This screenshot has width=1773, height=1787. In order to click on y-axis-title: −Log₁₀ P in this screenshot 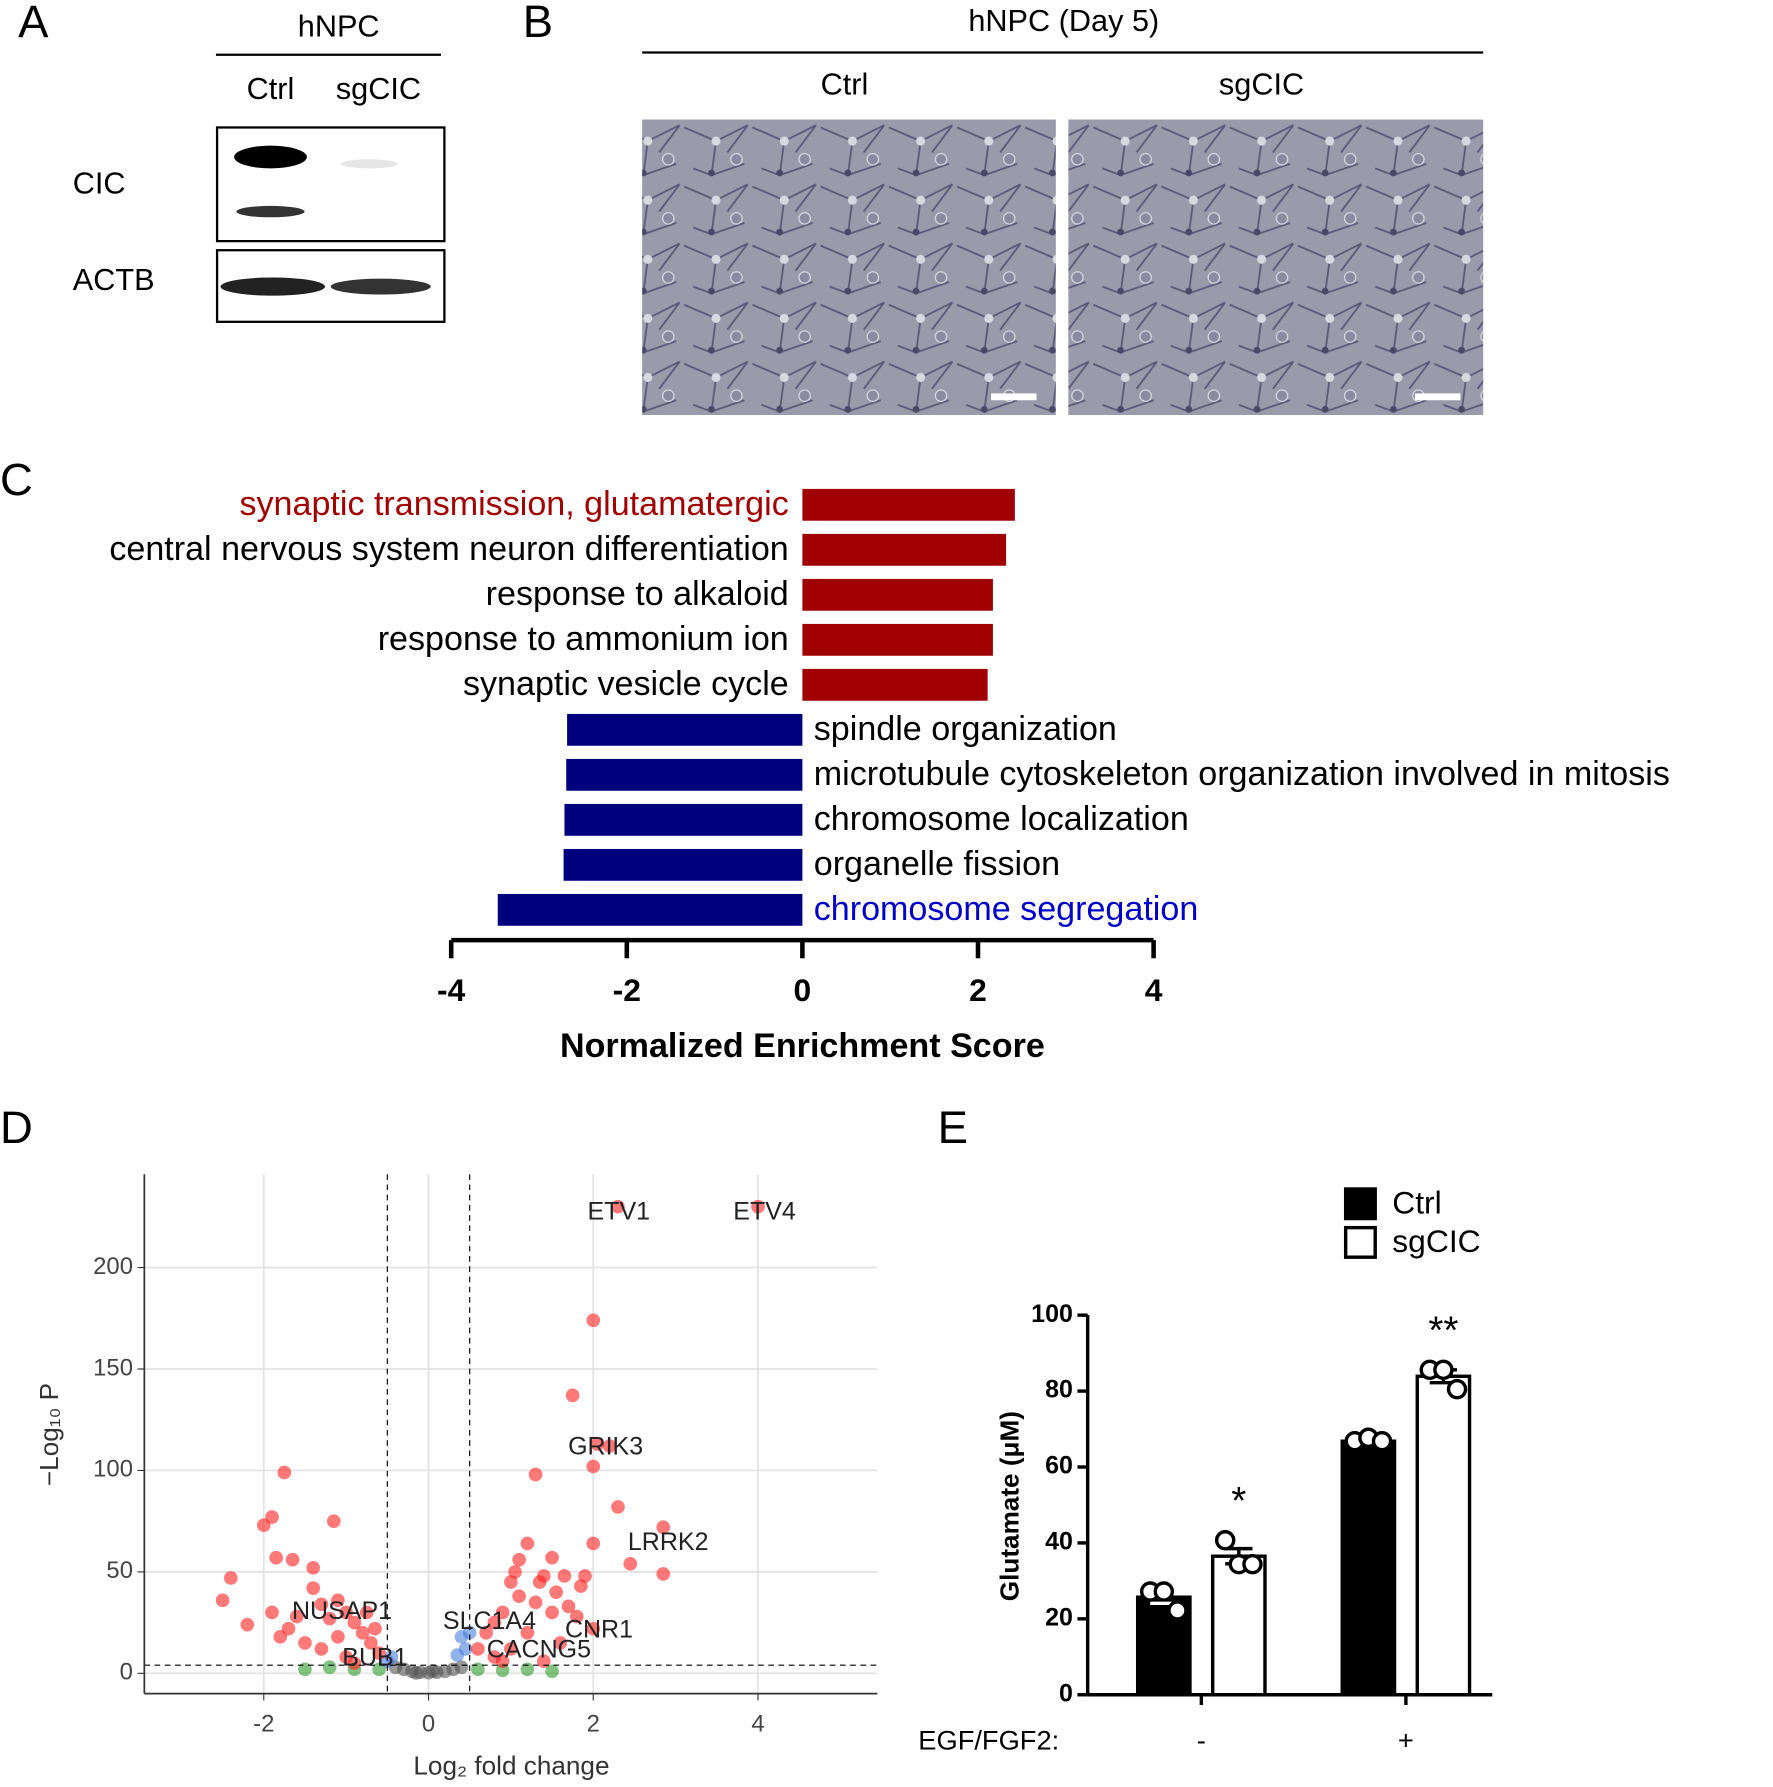, I will do `click(49, 1434)`.